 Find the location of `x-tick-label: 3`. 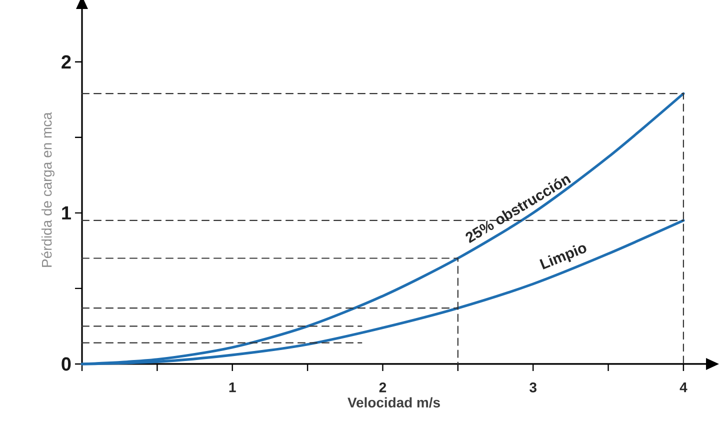

x-tick-label: 3 is located at coordinates (533, 387).